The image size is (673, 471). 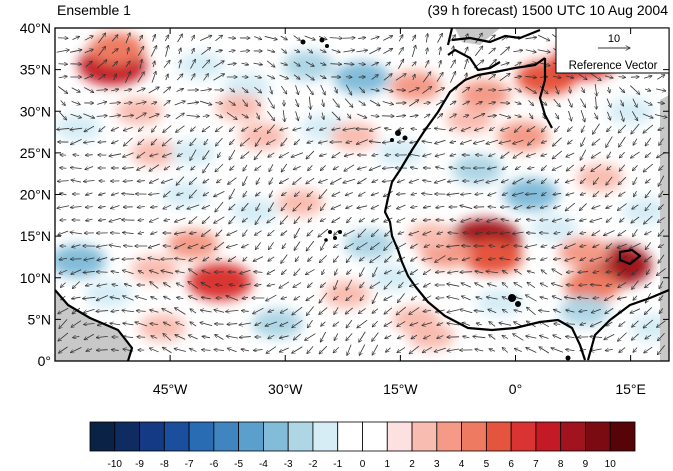 What do you see at coordinates (362, 445) in the screenshot?
I see `colorbar: -10 -9 -8 -7 -6 -5 -4 -3 -2 -1 0 1 2 3 4 5 6 7 8 9 10` at bounding box center [362, 445].